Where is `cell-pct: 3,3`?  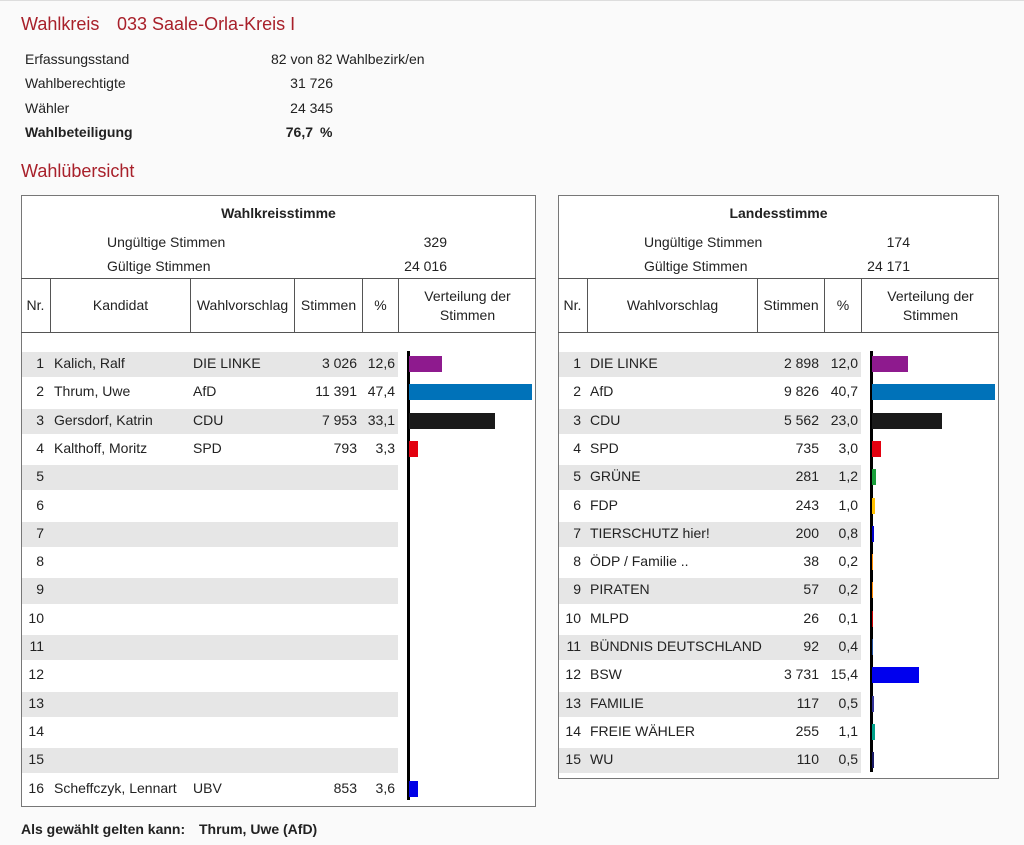 cell-pct: 3,3 is located at coordinates (385, 447).